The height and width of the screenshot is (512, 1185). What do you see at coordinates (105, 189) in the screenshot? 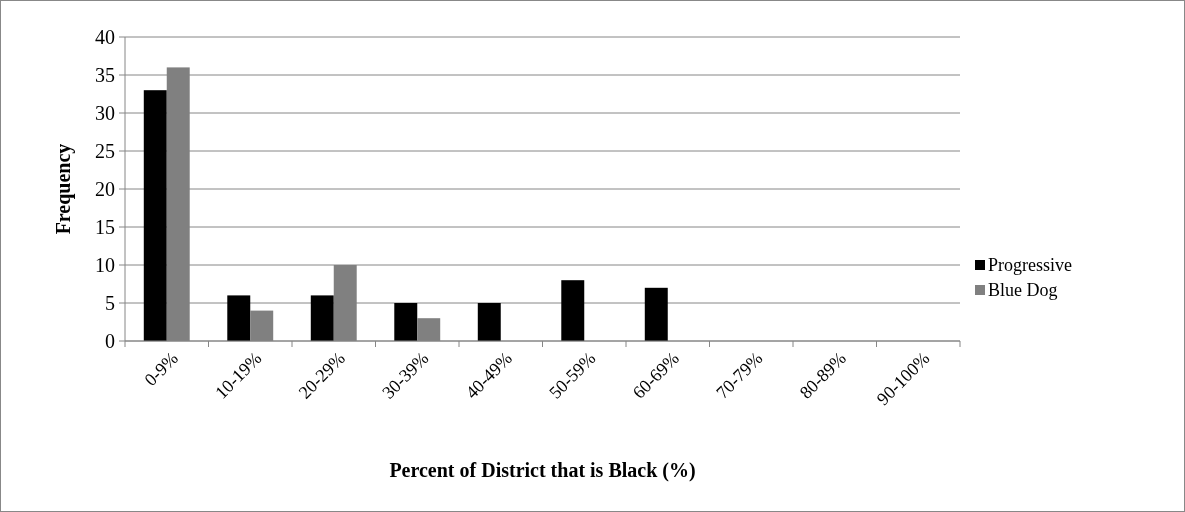
I see `y-tick-label: 20` at bounding box center [105, 189].